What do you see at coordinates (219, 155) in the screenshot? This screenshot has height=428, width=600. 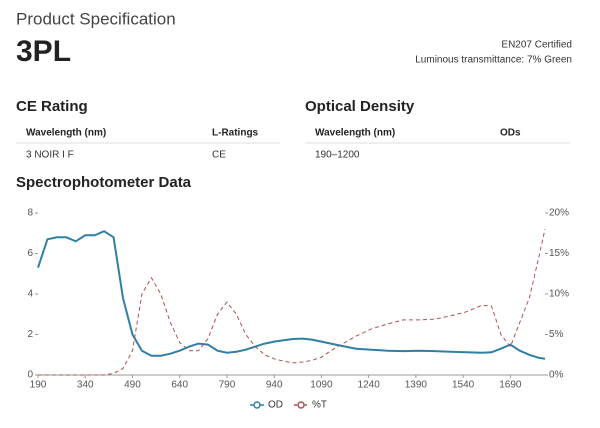 I see `table-cell: CE` at bounding box center [219, 155].